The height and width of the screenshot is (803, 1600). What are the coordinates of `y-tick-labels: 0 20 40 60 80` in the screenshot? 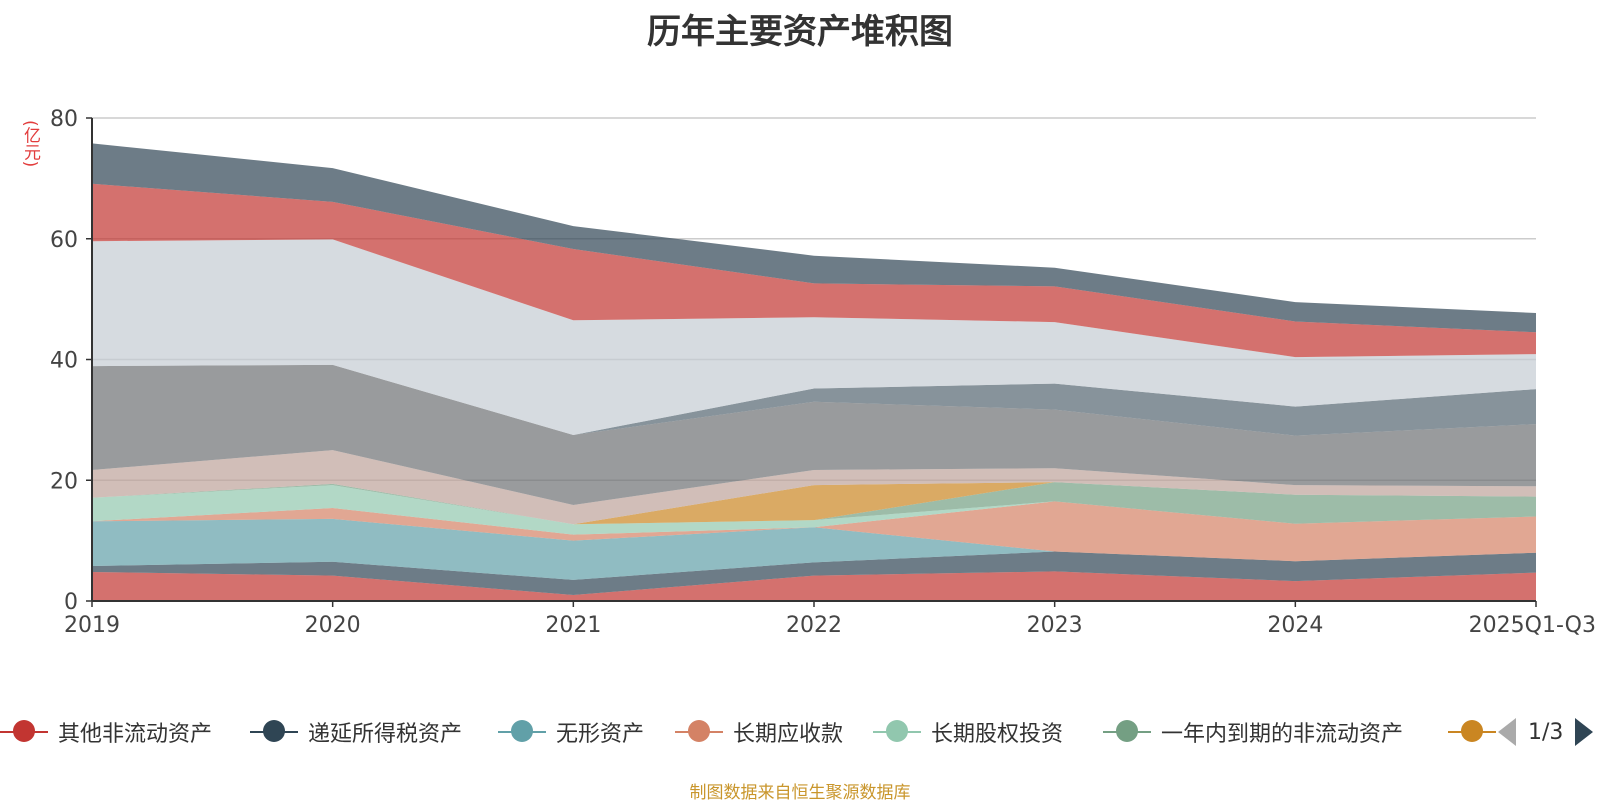 It's located at (71, 361).